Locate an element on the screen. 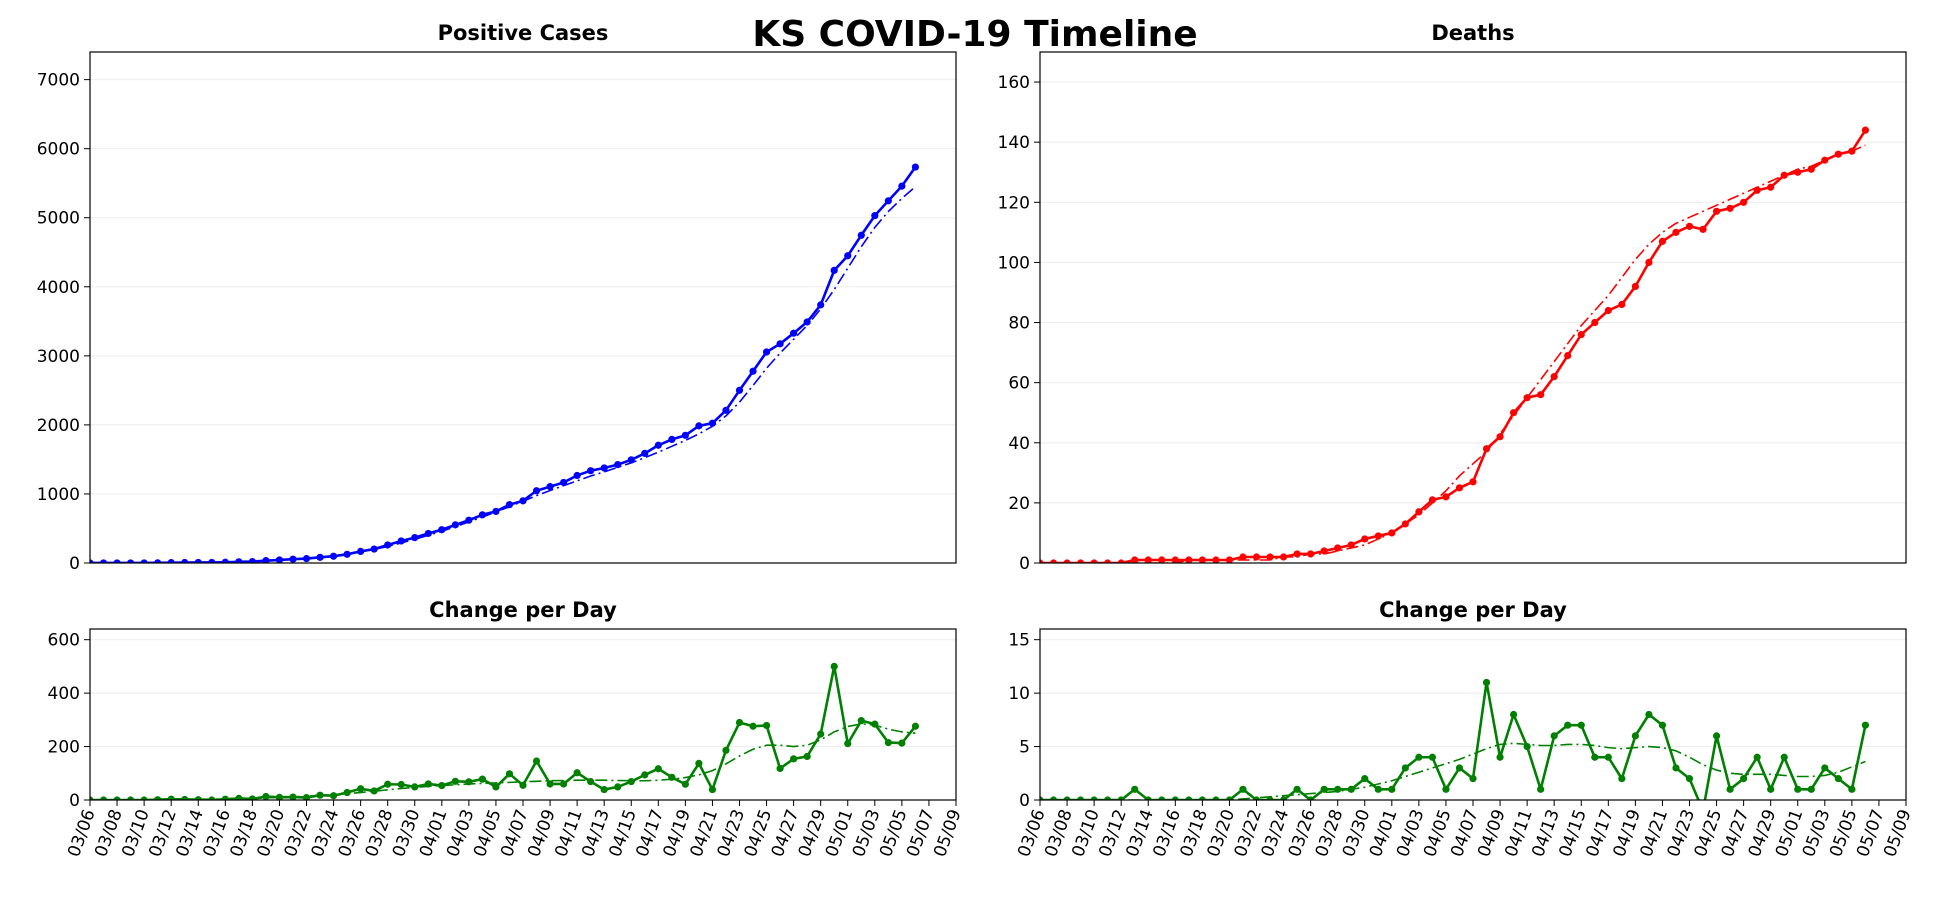 The height and width of the screenshot is (904, 1950). subplot-title: Change per Day is located at coordinates (1473, 610).